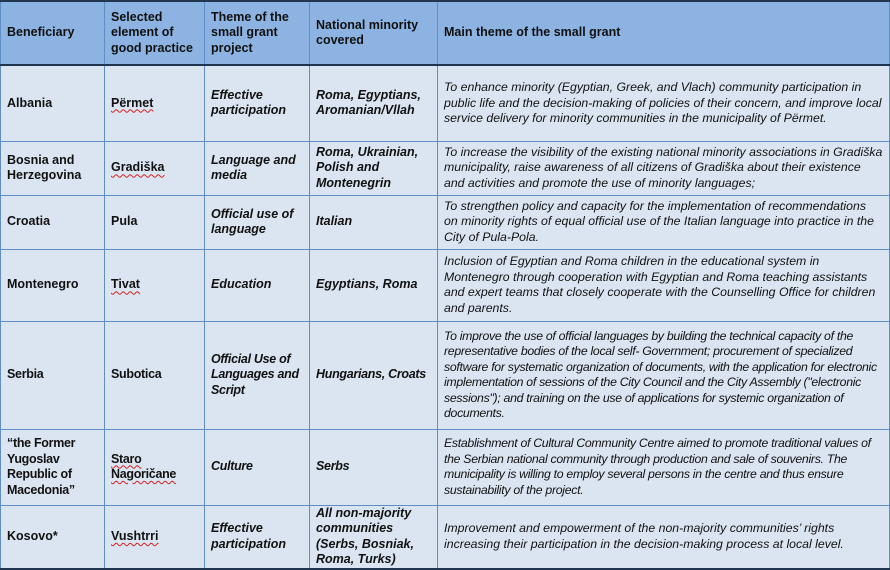 The image size is (890, 570). Describe the element at coordinates (132, 102) in the screenshot. I see `selected-element-cell-text: Përmet` at that location.